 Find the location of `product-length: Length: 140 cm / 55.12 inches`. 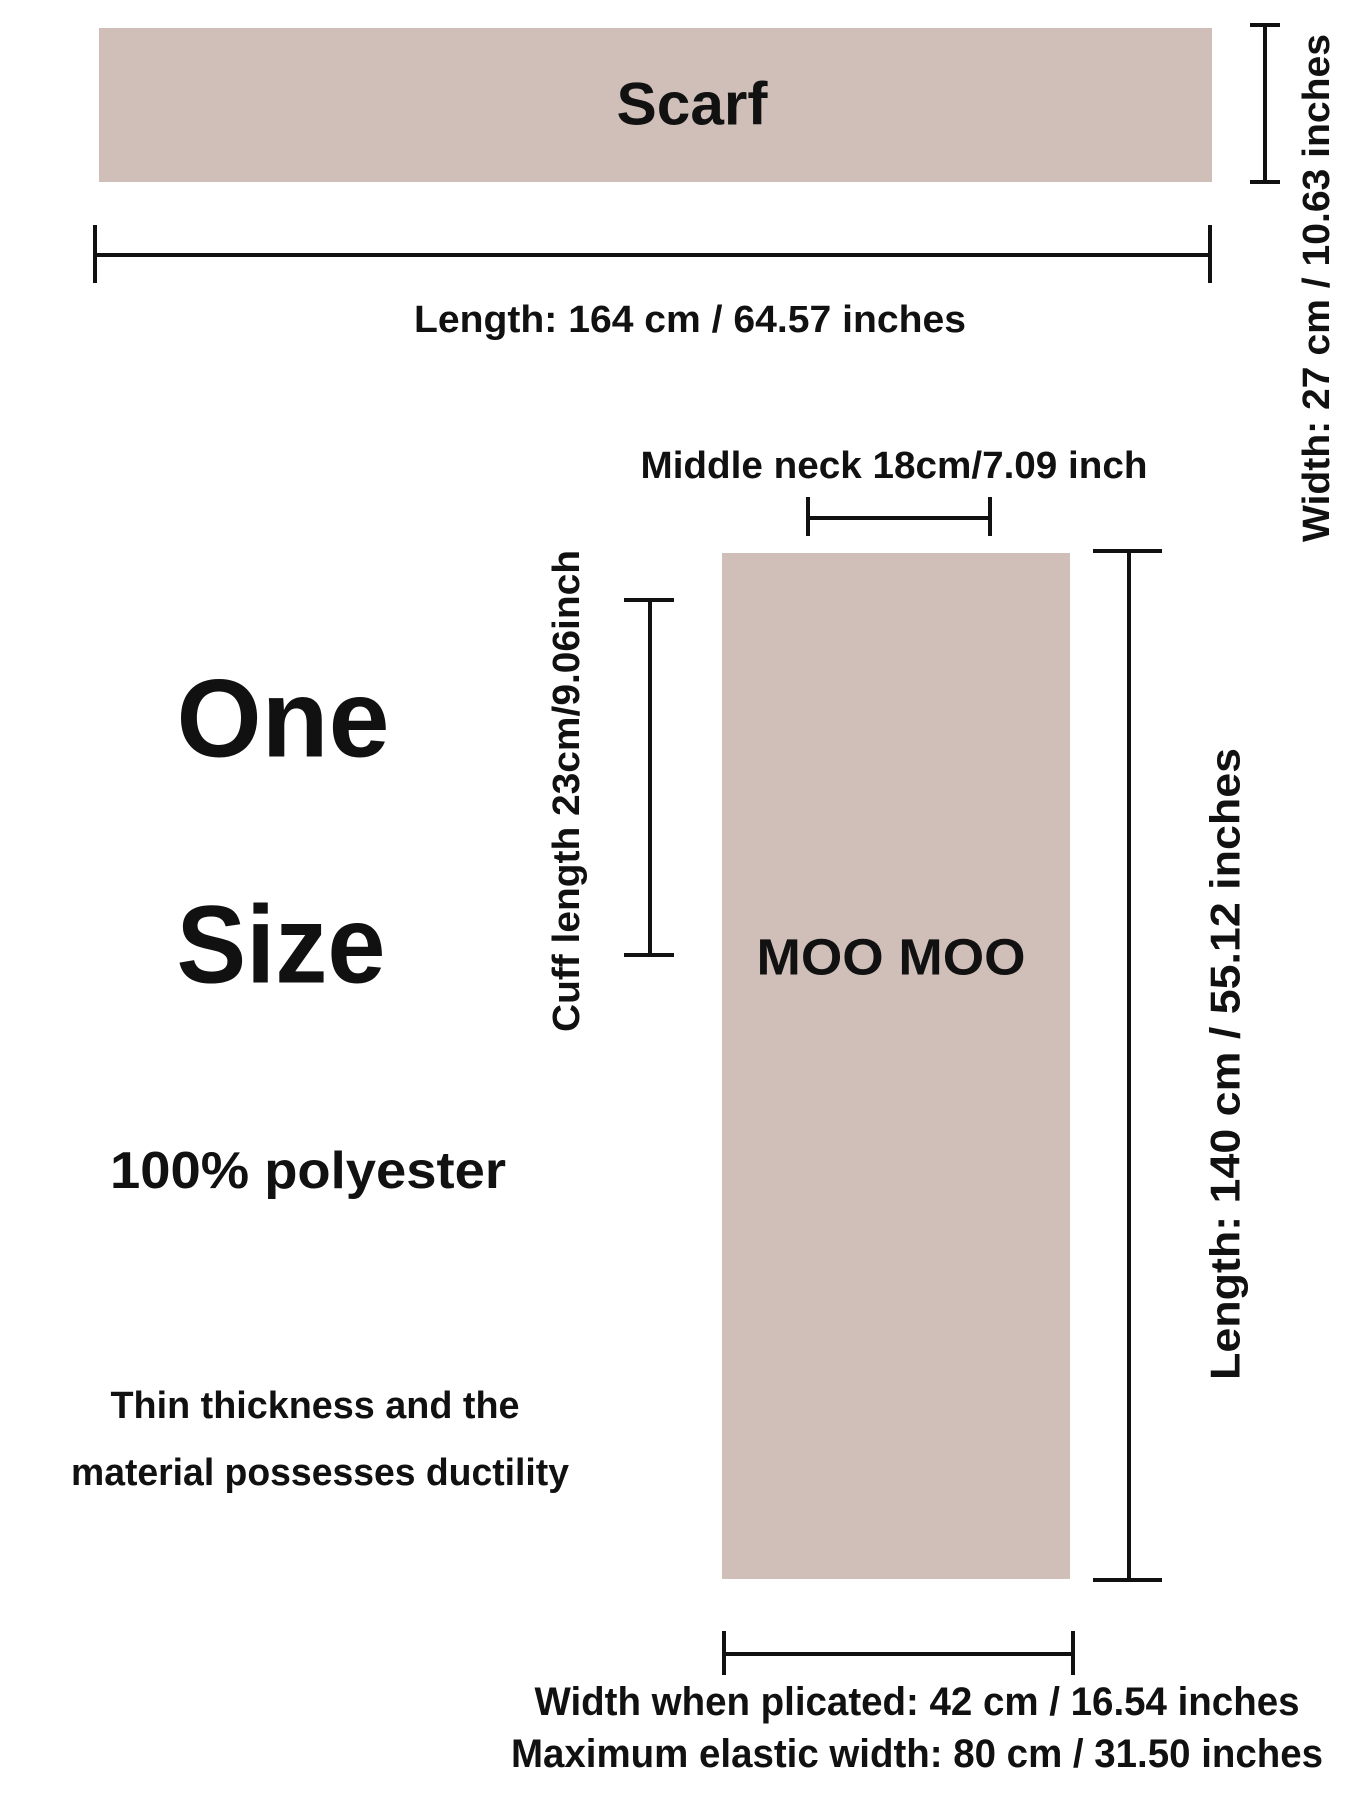

product-length: Length: 140 cm / 55.12 inches is located at coordinates (1225, 1064).